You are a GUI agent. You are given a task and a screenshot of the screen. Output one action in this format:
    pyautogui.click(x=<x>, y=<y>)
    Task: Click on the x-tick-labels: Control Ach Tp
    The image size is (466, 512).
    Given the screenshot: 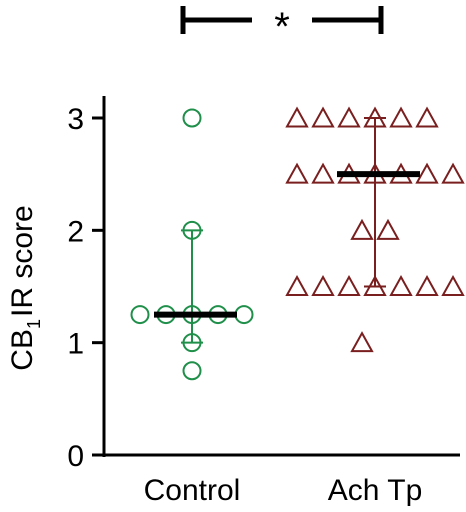 What is the action you would take?
    pyautogui.click(x=283, y=490)
    